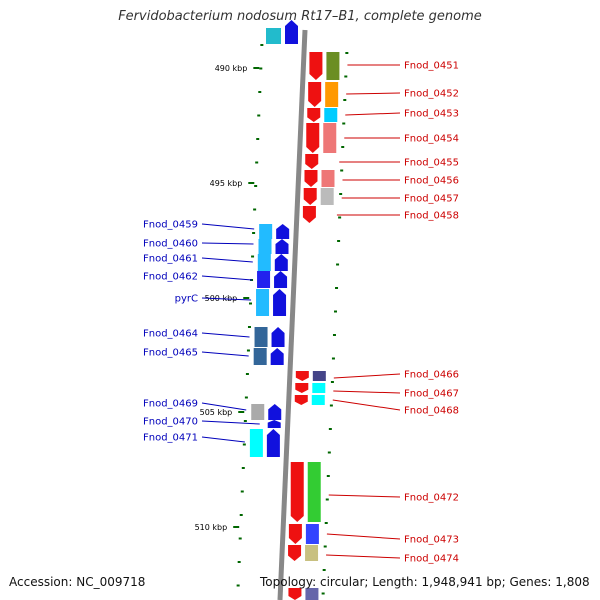 This screenshot has width=600, height=600. What do you see at coordinates (170, 225) in the screenshot?
I see `gene-label-left: Fnod_0459` at bounding box center [170, 225].